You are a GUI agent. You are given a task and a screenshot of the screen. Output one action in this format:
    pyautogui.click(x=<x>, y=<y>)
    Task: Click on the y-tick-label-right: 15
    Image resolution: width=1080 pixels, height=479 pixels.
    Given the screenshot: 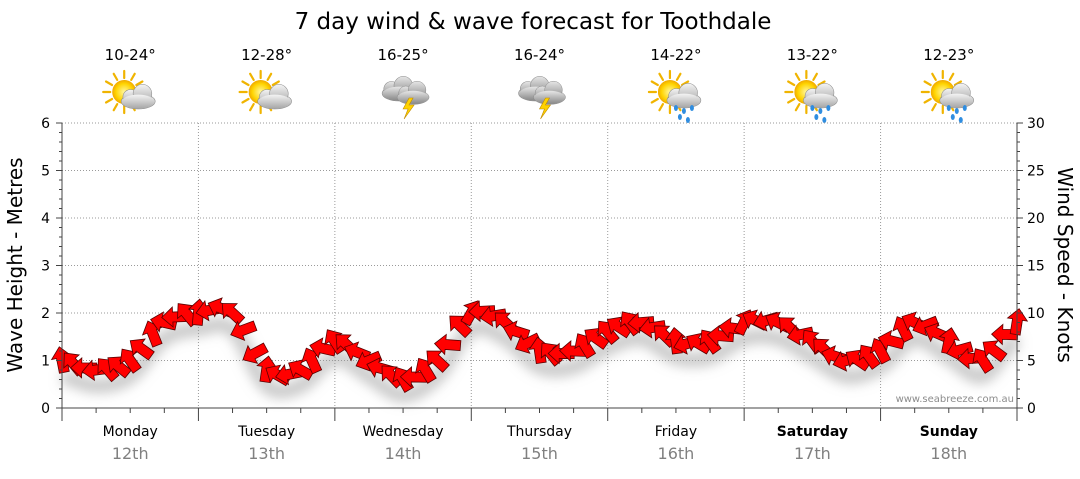 What is the action you would take?
    pyautogui.click(x=1036, y=267)
    